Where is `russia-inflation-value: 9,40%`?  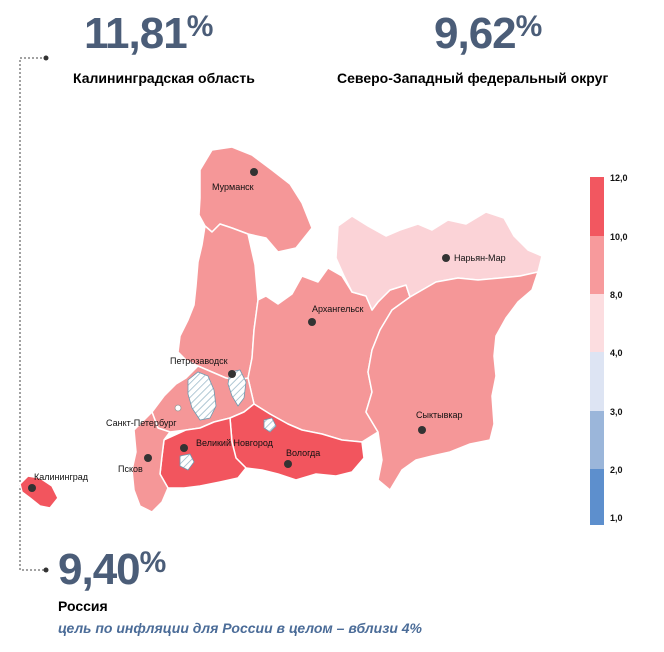 russia-inflation-value: 9,40% is located at coordinates (112, 569).